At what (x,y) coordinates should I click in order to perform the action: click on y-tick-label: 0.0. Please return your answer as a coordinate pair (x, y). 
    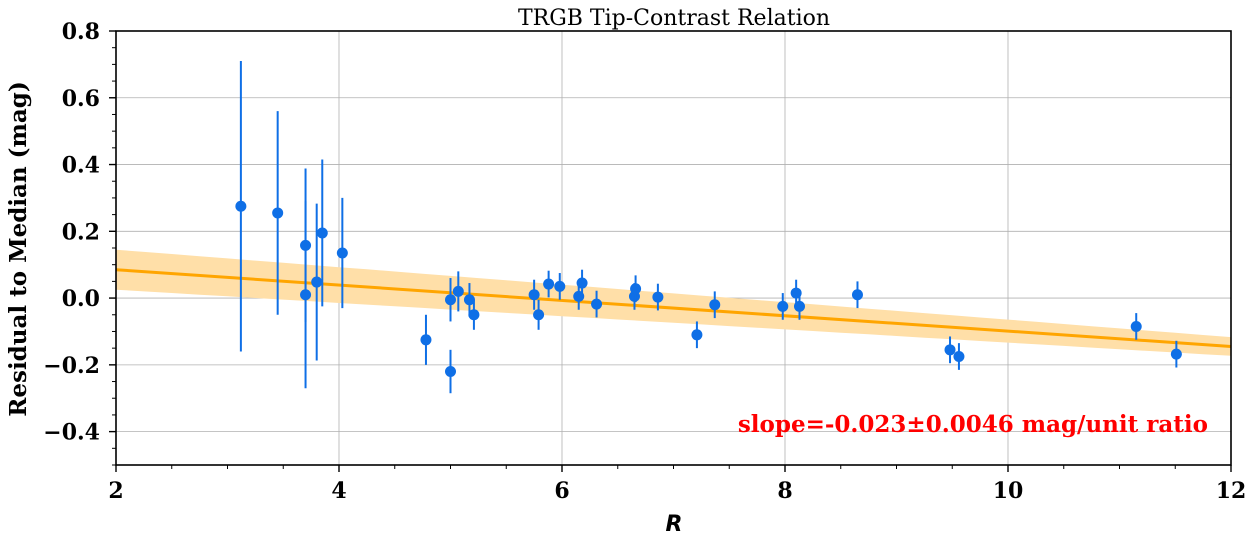
    Looking at the image, I should click on (81, 299).